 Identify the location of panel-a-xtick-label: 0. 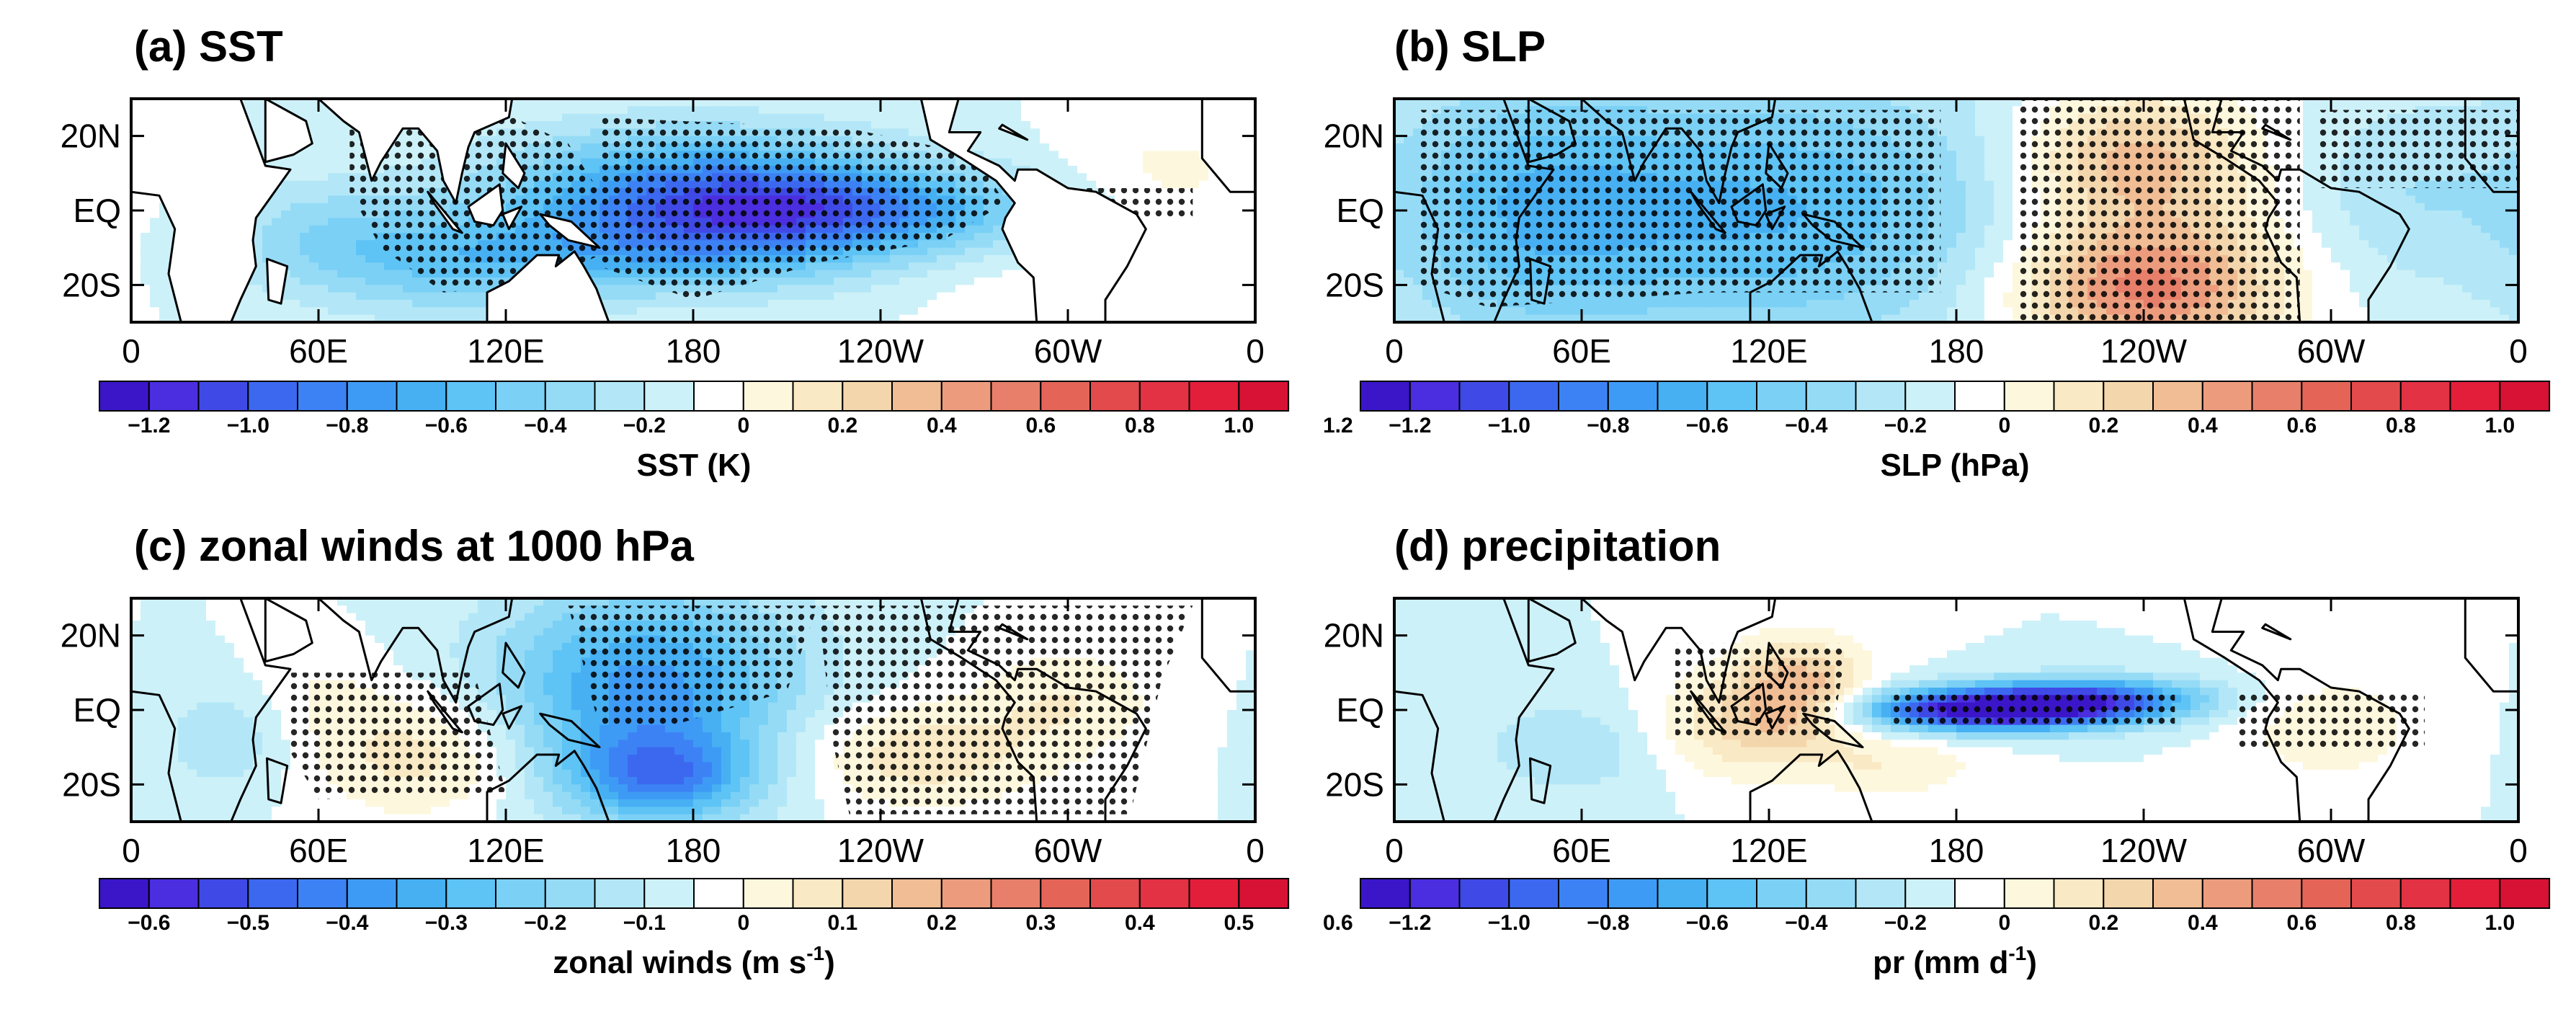
(1255, 351).